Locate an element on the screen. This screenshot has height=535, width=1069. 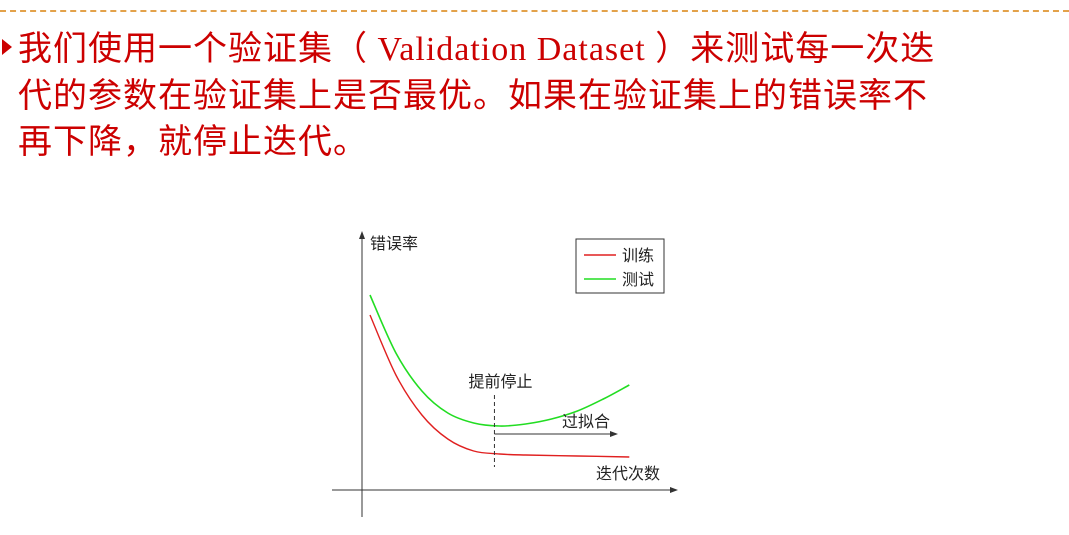
overfit-arrow-head-icon is located at coordinates (614, 434).